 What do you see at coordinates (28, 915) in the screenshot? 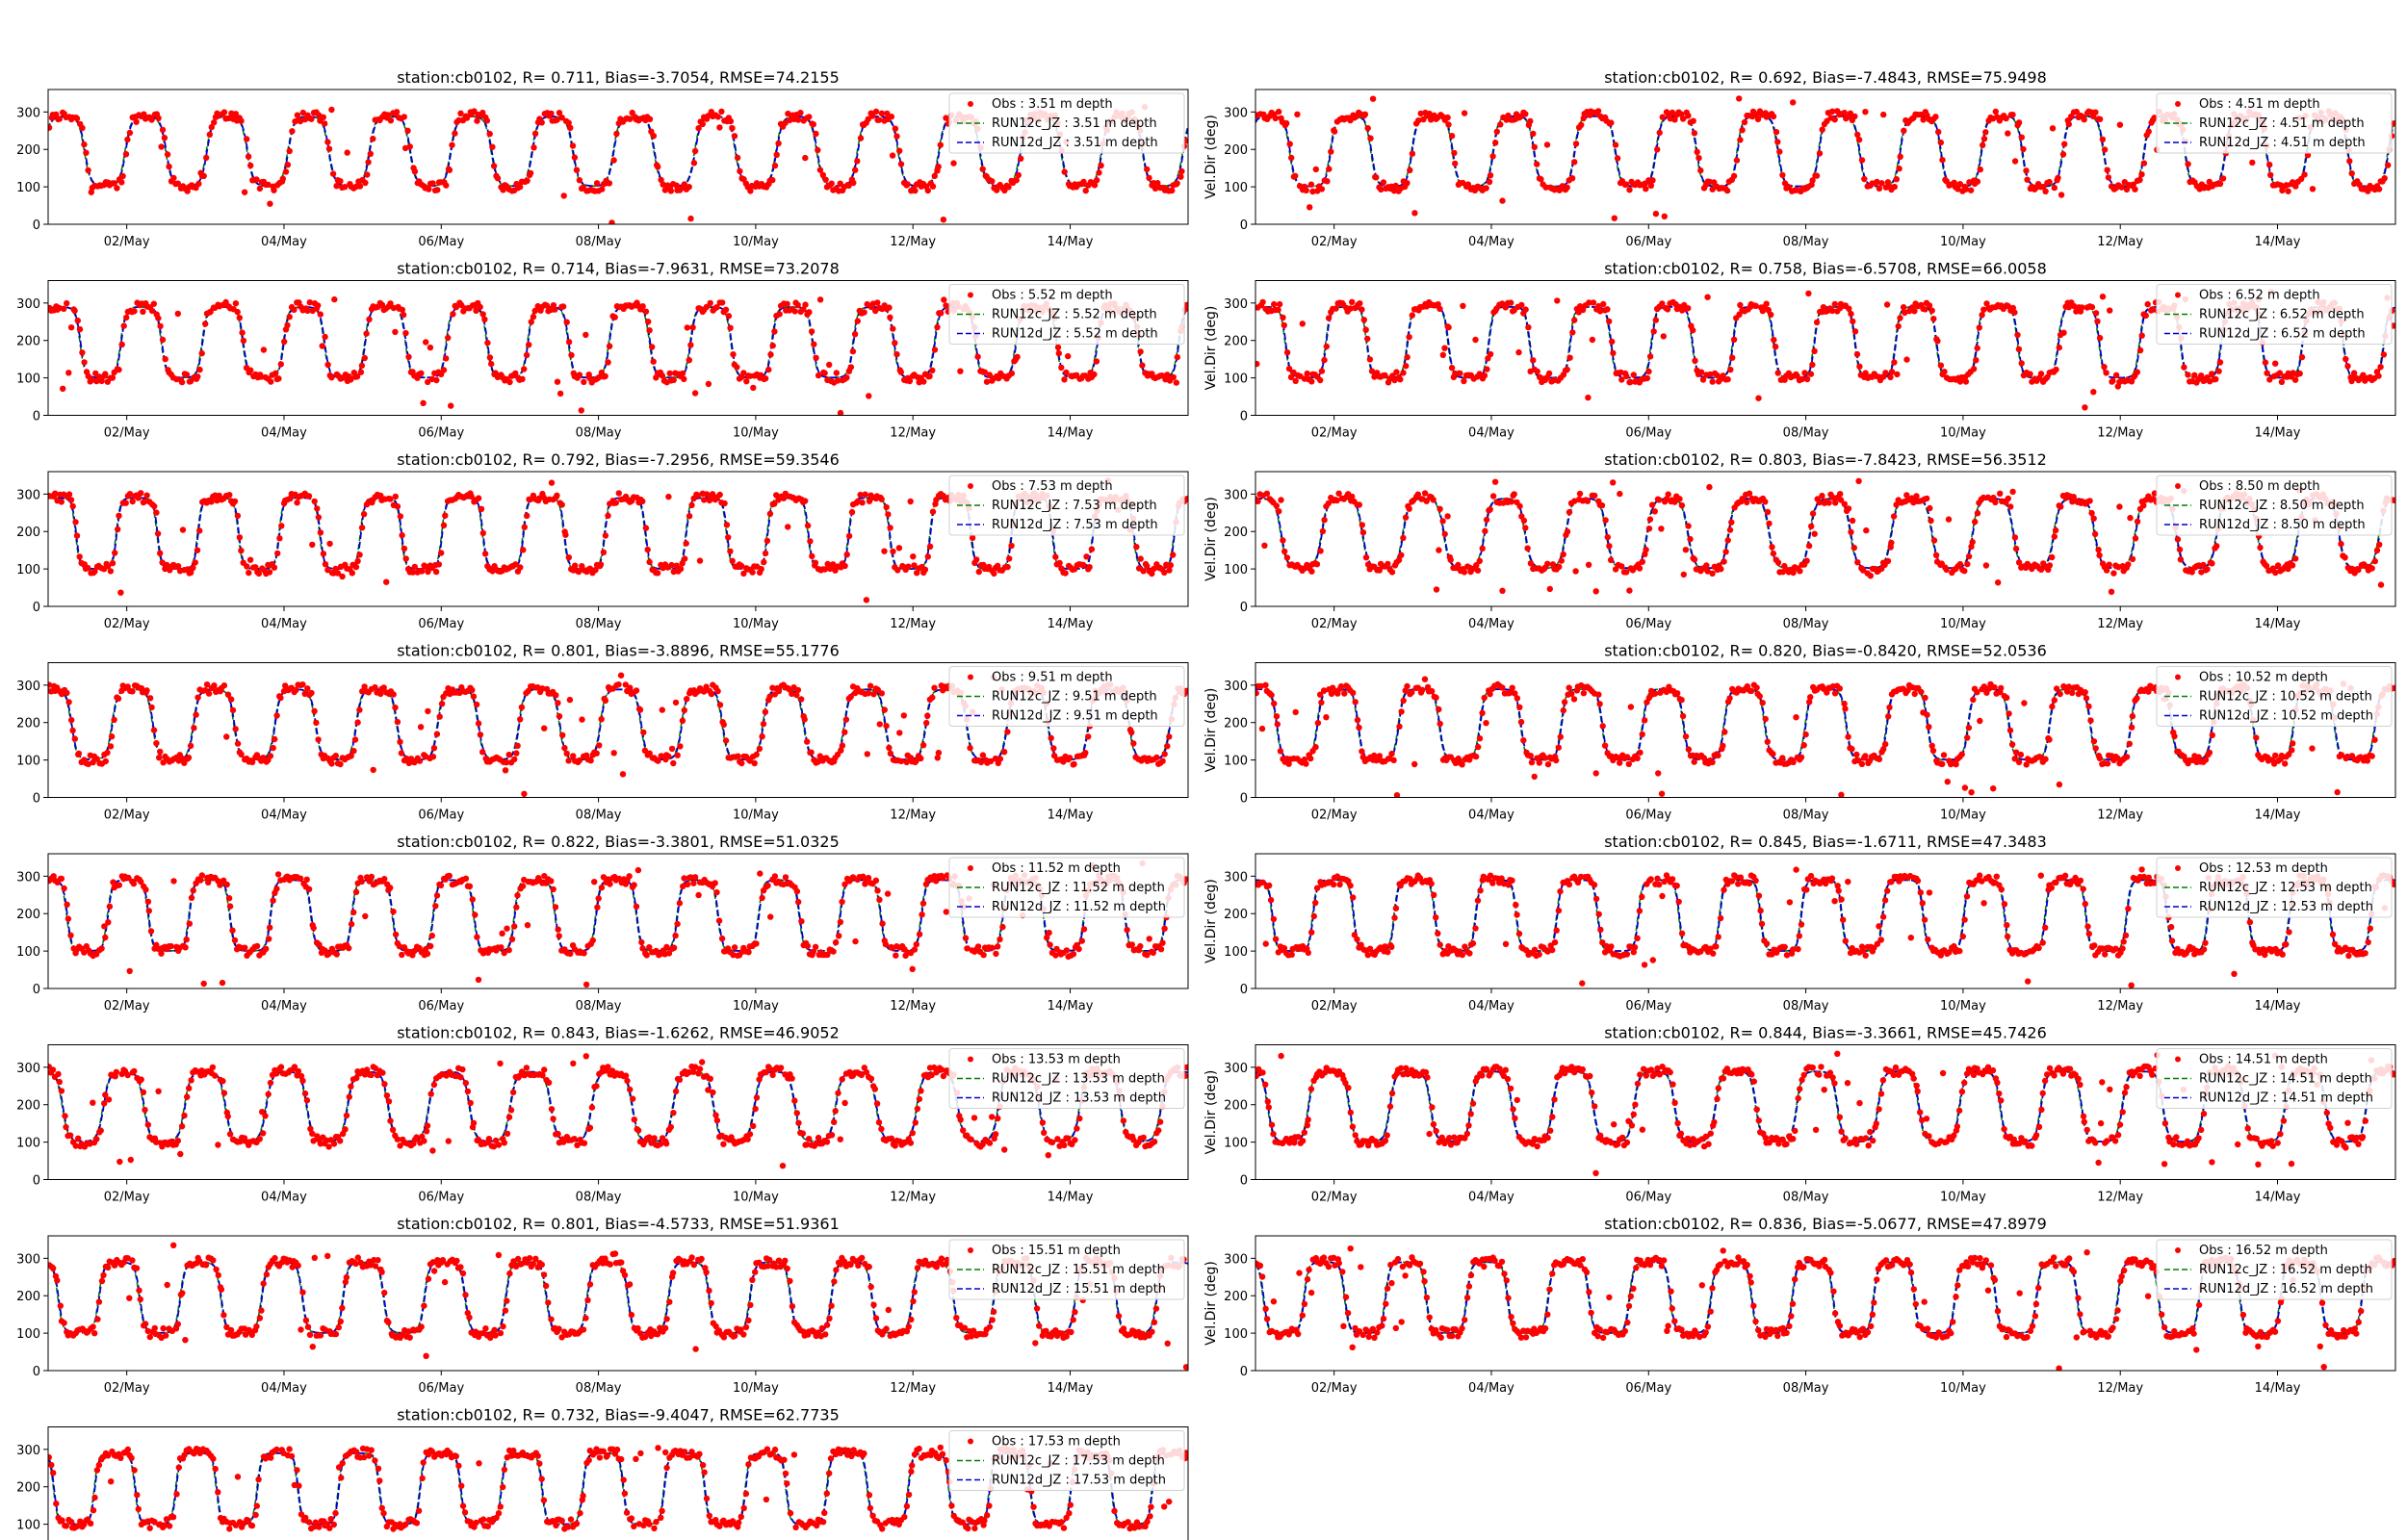
I see `y-tick-label: 200` at bounding box center [28, 915].